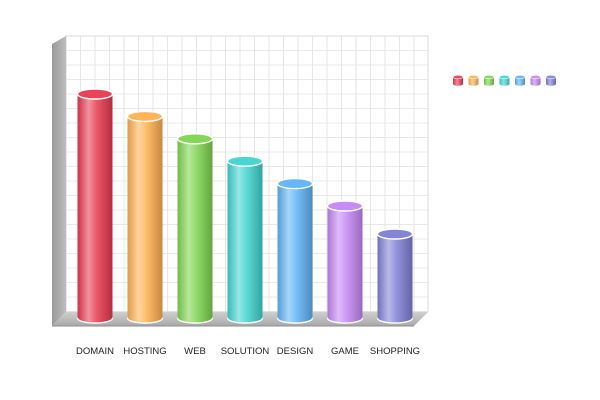 Image resolution: width=600 pixels, height=400 pixels. What do you see at coordinates (144, 351) in the screenshot?
I see `category-label: HOSTING` at bounding box center [144, 351].